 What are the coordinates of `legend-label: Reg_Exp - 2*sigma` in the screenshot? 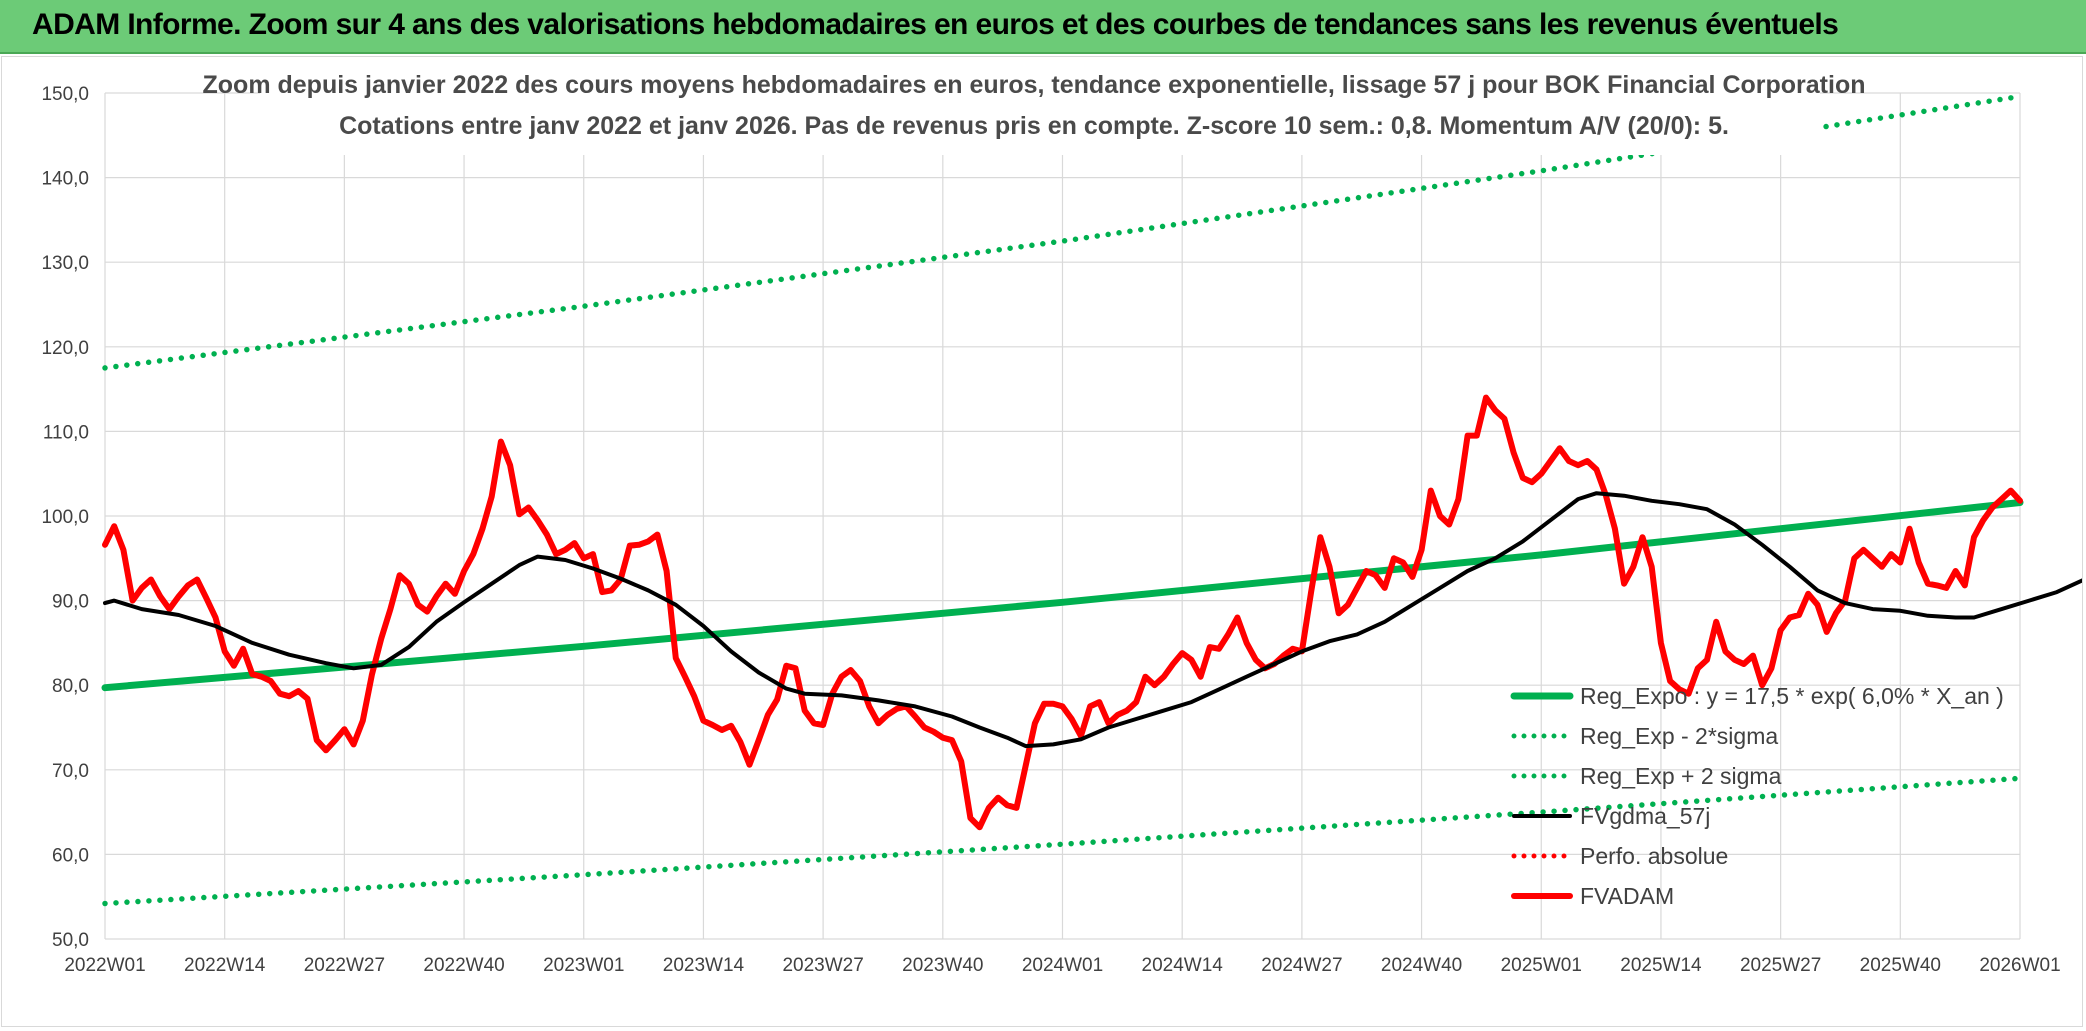 It's located at (1679, 736).